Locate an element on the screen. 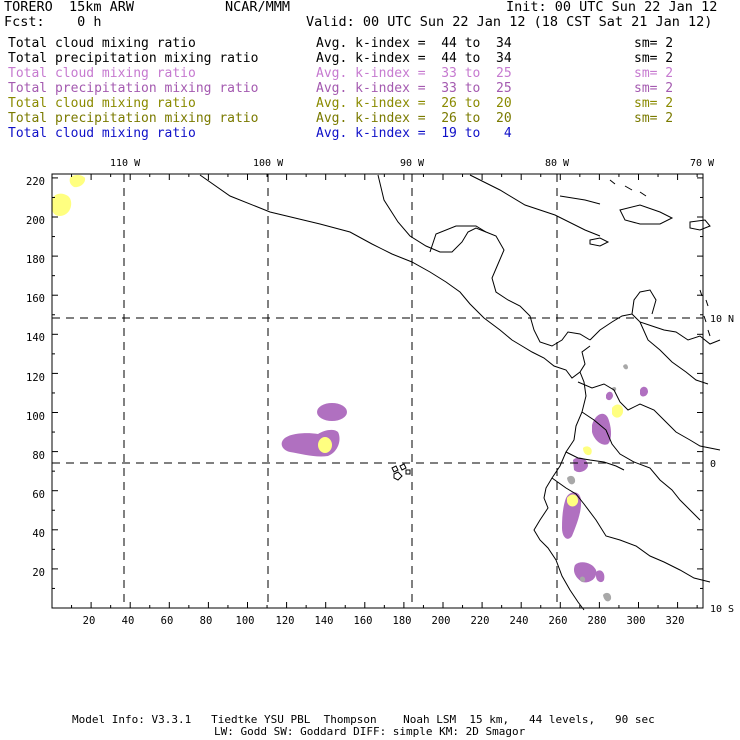 This screenshot has width=740, height=740. x-tick-label: 280 is located at coordinates (597, 621).